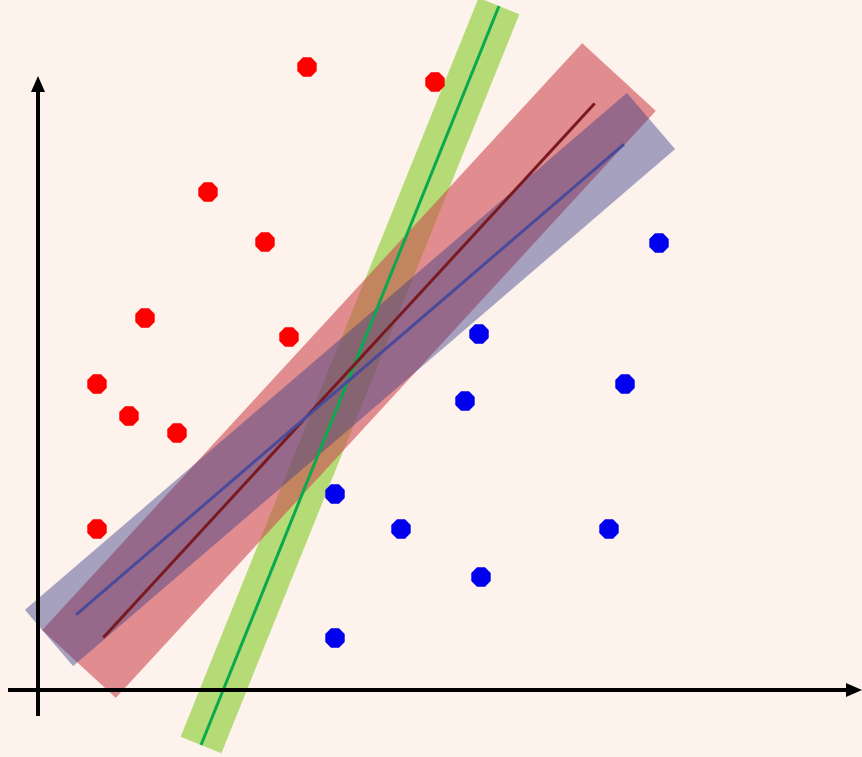  I want to click on y-axis-arrowhead, so click(38, 84).